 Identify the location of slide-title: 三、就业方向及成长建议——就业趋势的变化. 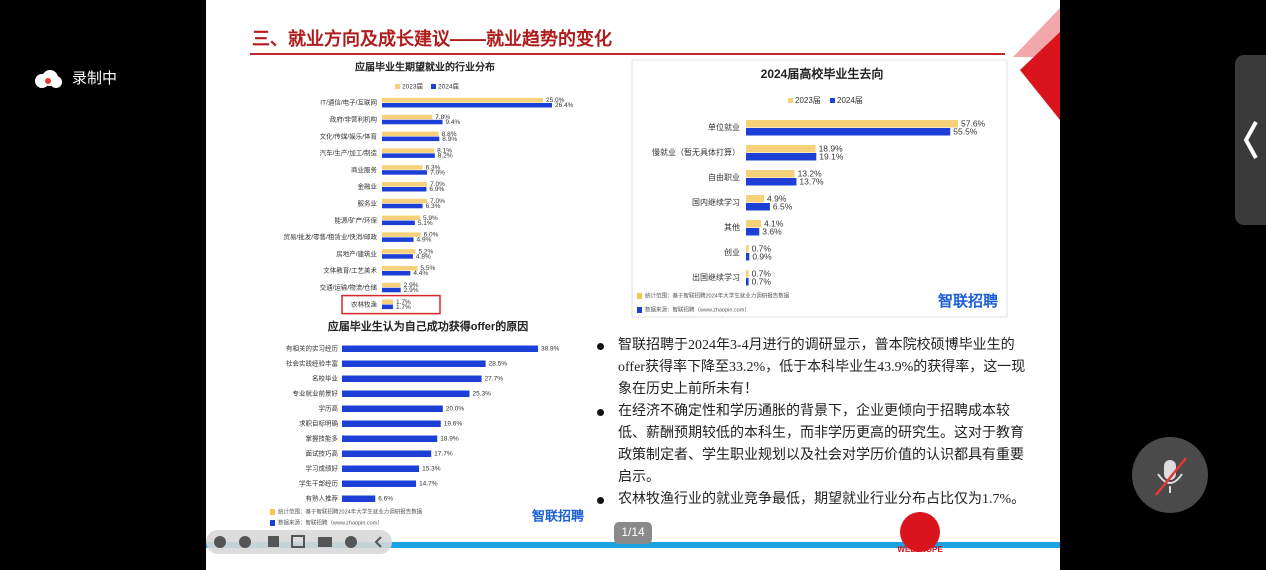
(432, 38).